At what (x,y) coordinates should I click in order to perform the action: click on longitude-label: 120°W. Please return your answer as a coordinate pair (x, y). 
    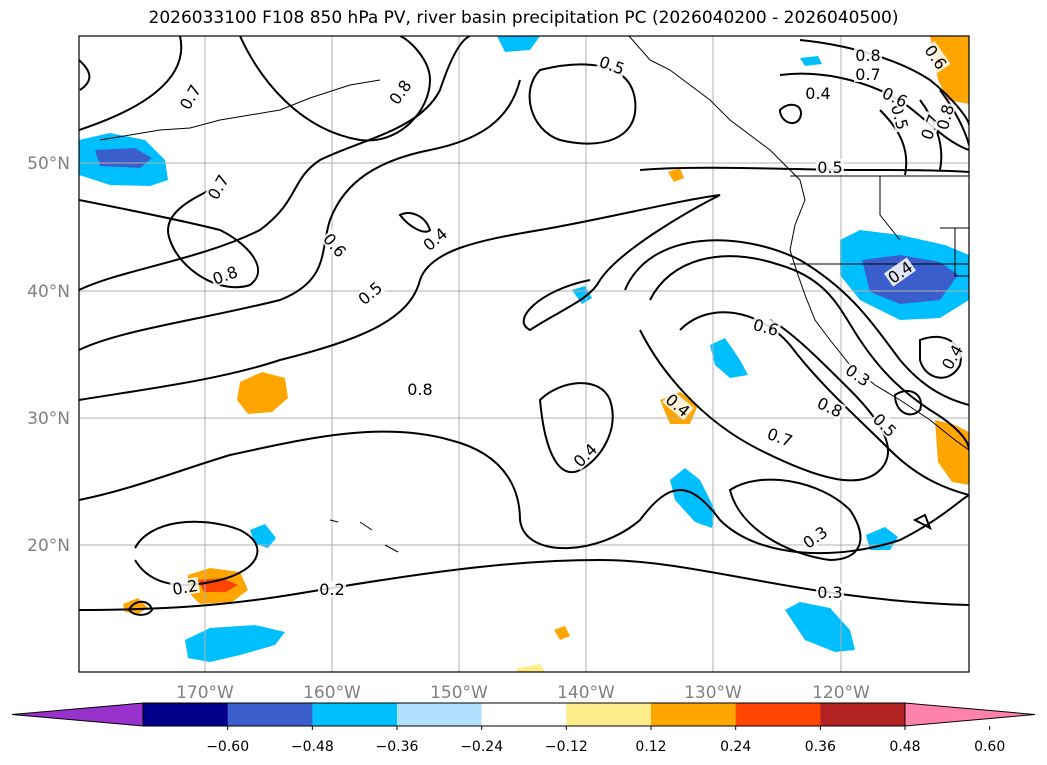
    Looking at the image, I should click on (841, 693).